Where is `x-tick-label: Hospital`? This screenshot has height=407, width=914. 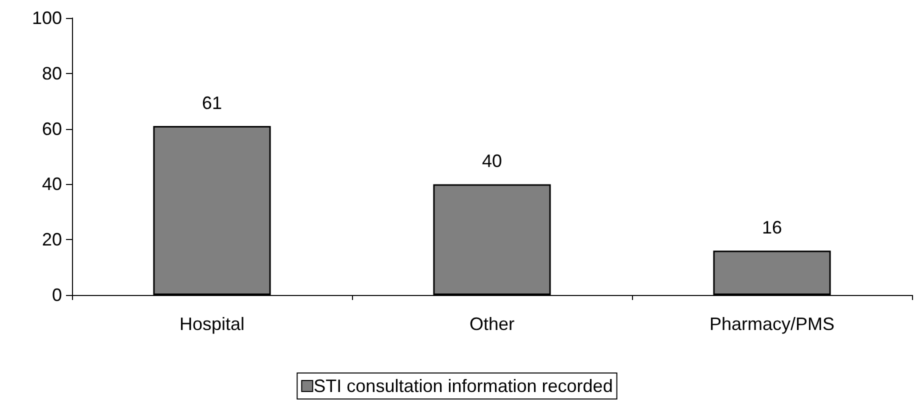
x-tick-label: Hospital is located at coordinates (212, 324).